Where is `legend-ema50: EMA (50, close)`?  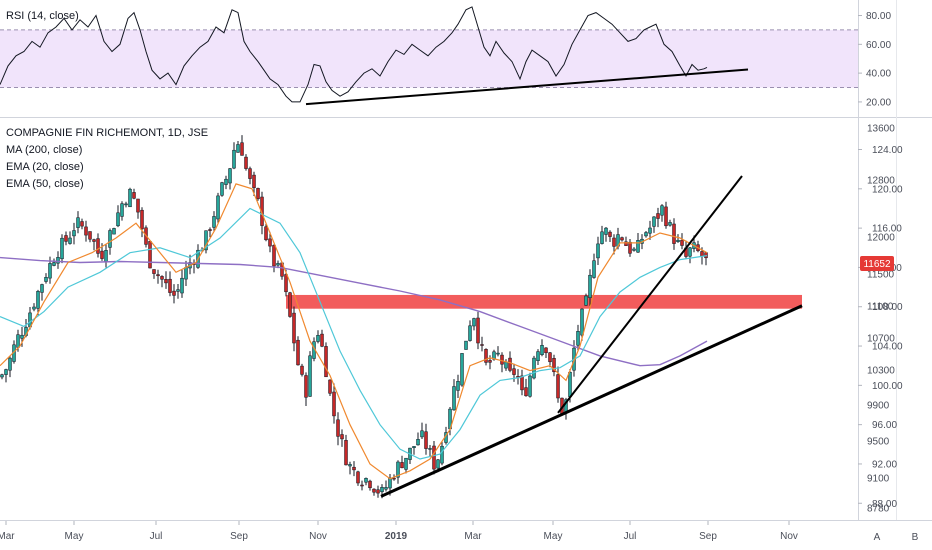
legend-ema50: EMA (50, close) is located at coordinates (45, 184).